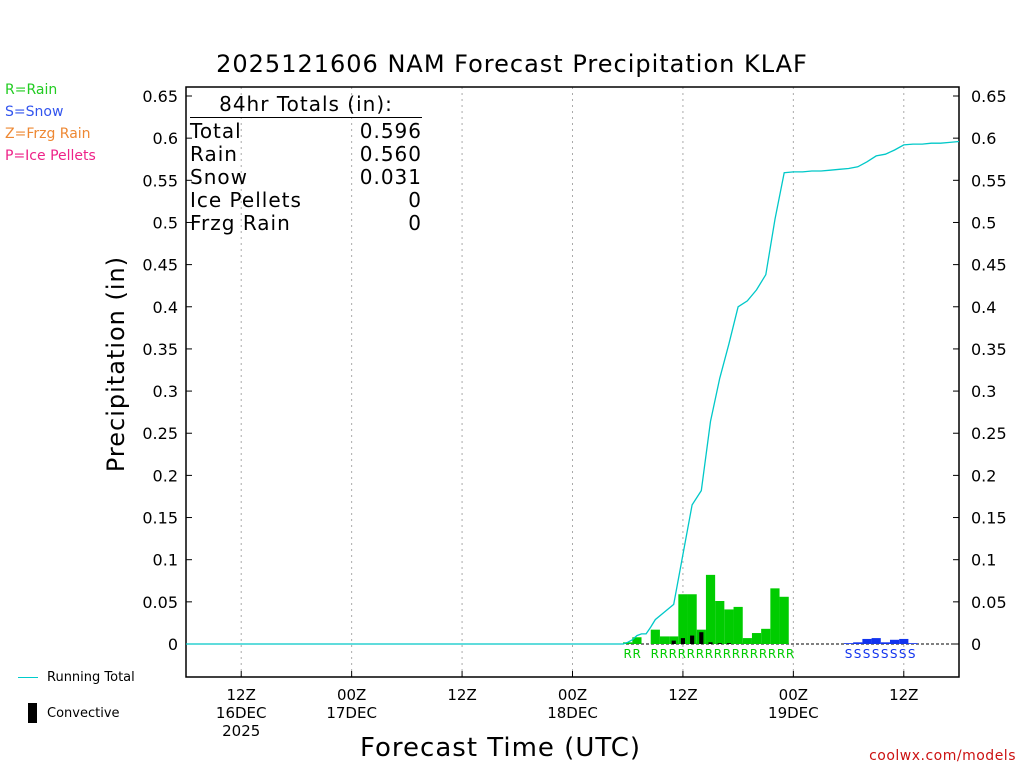 The image size is (1024, 768). I want to click on x-tick-label: 12Z 16DEC 2025, so click(241, 713).